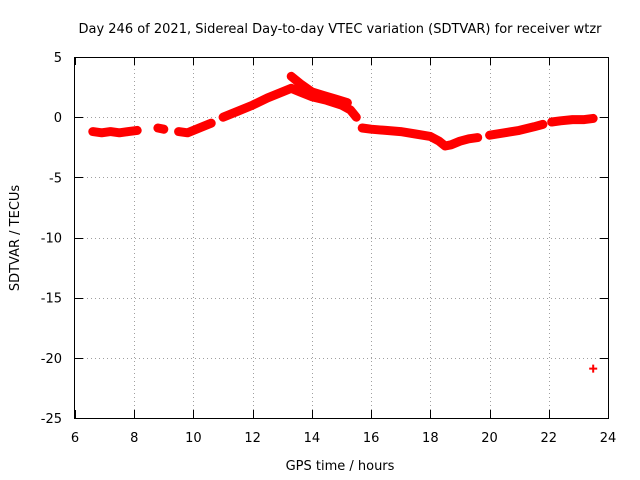 The width and height of the screenshot is (640, 480). What do you see at coordinates (51, 299) in the screenshot?
I see `y-tick-label: -15` at bounding box center [51, 299].